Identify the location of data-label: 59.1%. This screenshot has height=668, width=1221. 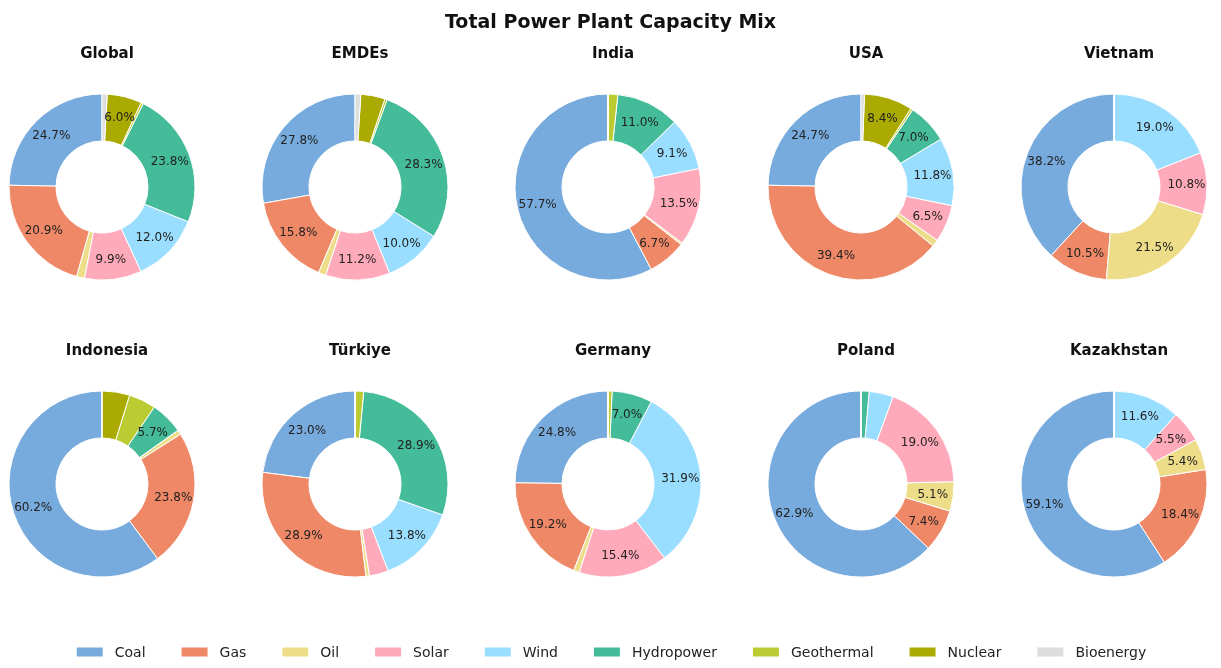
(1044, 504).